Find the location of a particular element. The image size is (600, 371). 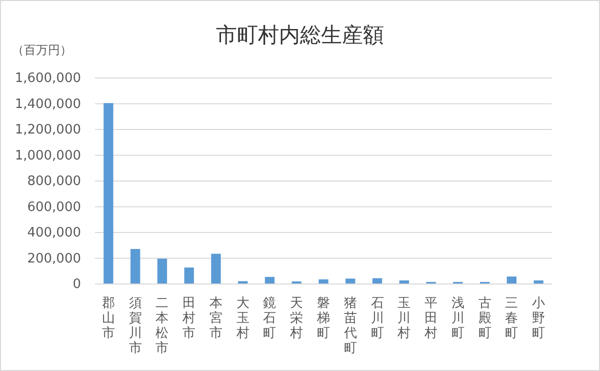

y-tick-label: 1,000,000 is located at coordinates (47, 156).